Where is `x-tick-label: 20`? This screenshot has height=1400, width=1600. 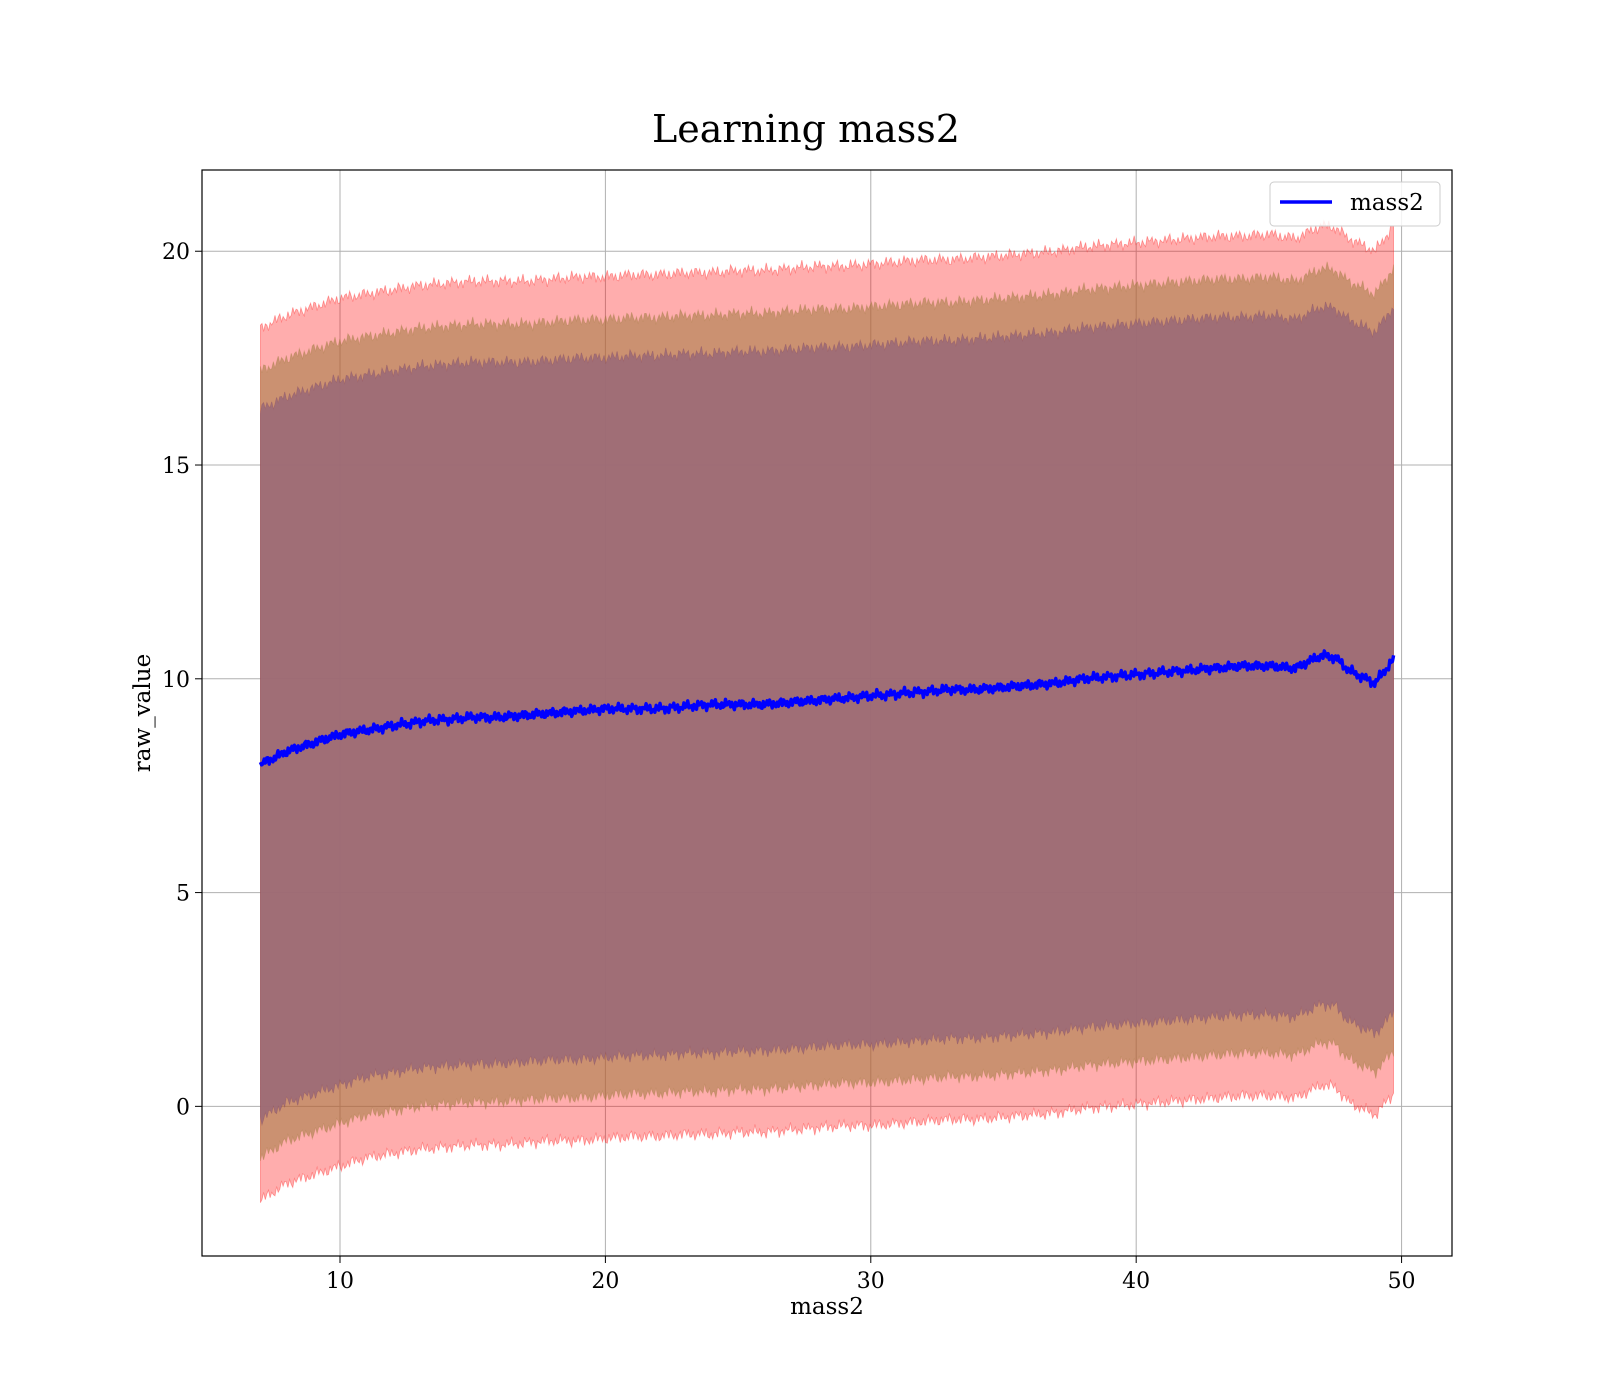
x-tick-label: 20 is located at coordinates (605, 1281).